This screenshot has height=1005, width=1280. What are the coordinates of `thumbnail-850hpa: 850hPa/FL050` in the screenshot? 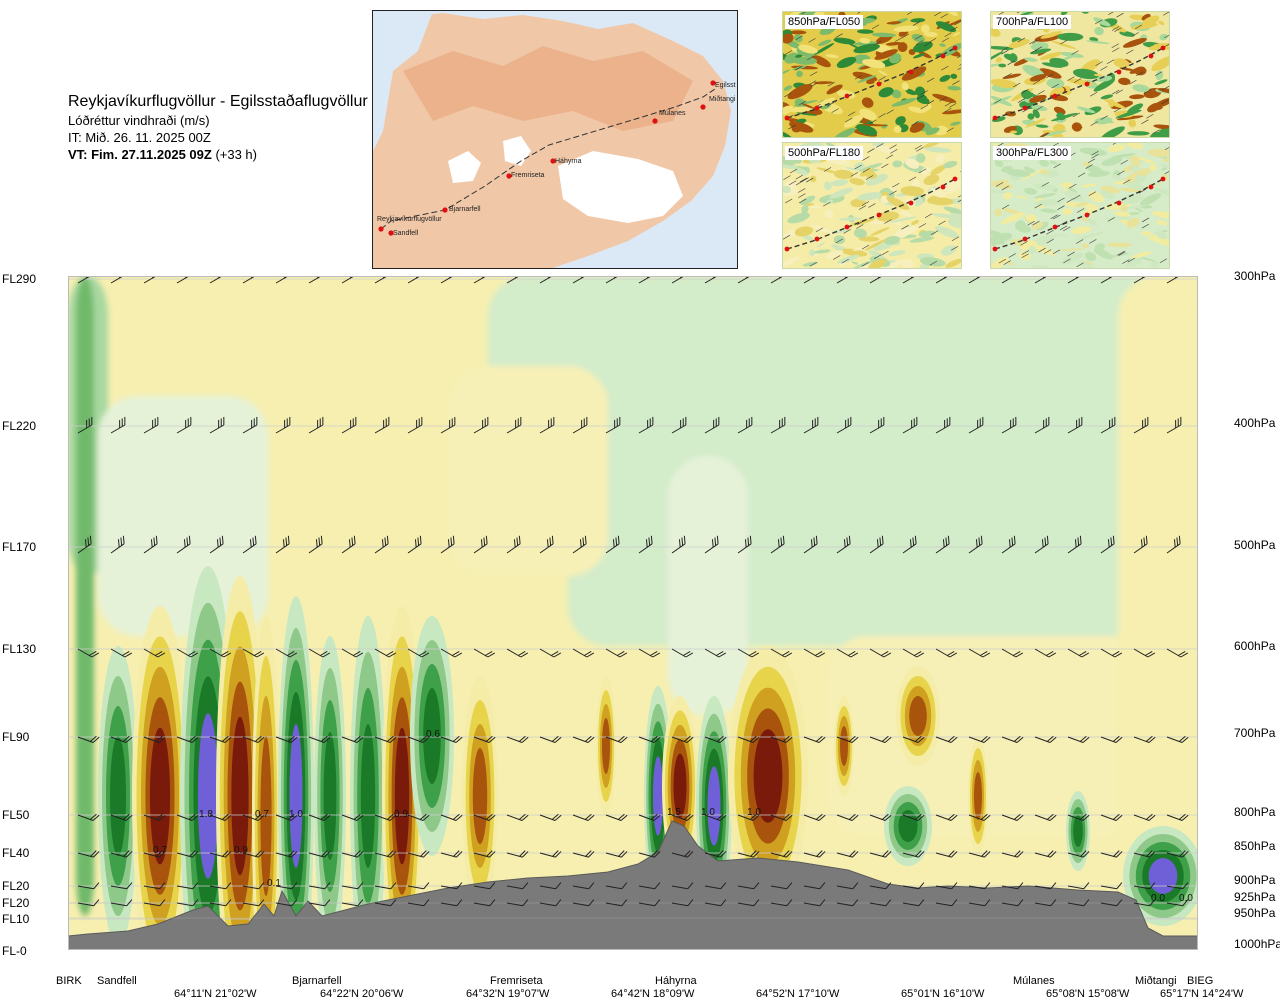 It's located at (872, 74).